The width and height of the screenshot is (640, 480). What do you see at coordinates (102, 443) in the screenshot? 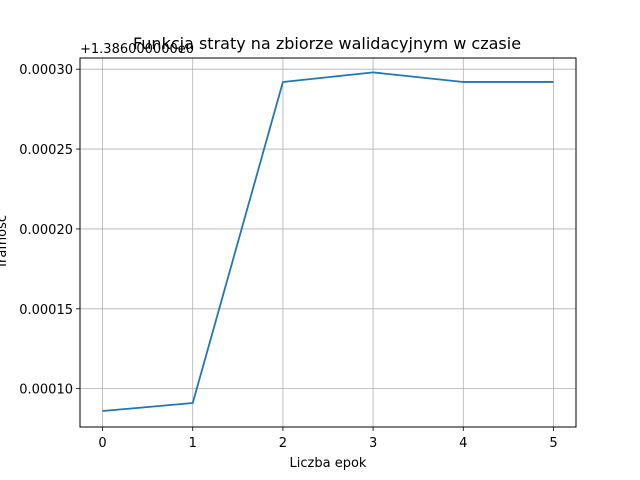
I see `x-tick-label: 0` at bounding box center [102, 443].